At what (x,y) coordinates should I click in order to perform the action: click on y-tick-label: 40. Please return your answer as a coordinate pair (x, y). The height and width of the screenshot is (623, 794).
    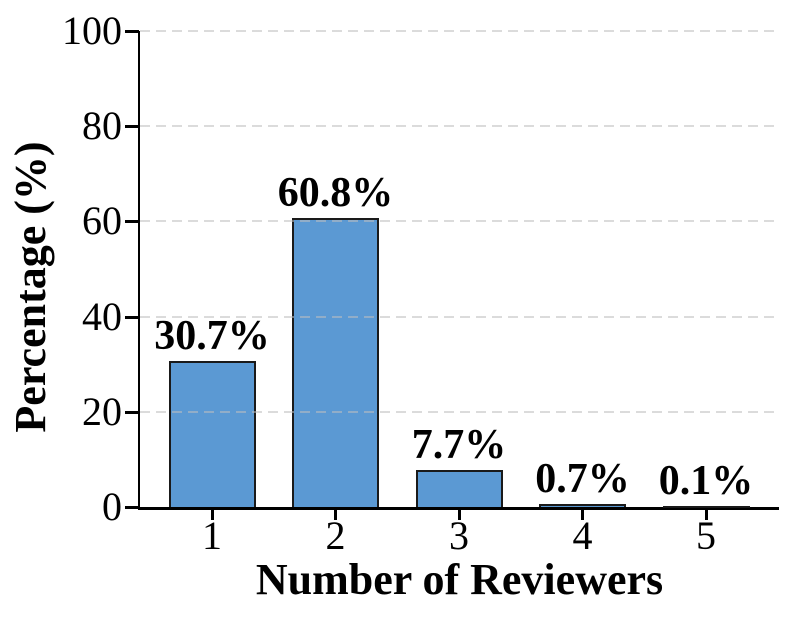
    Looking at the image, I should click on (102, 316).